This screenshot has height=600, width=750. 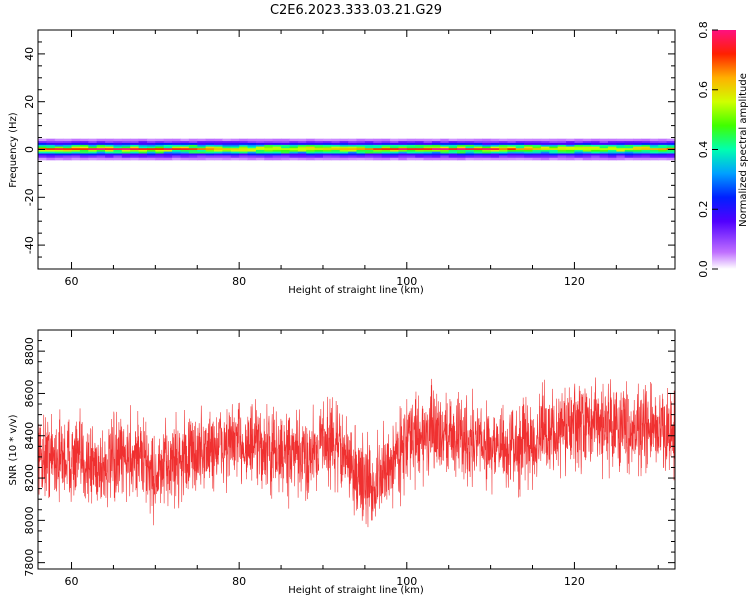 I want to click on spectrogram-y-tick-label: 40, so click(x=29, y=54).